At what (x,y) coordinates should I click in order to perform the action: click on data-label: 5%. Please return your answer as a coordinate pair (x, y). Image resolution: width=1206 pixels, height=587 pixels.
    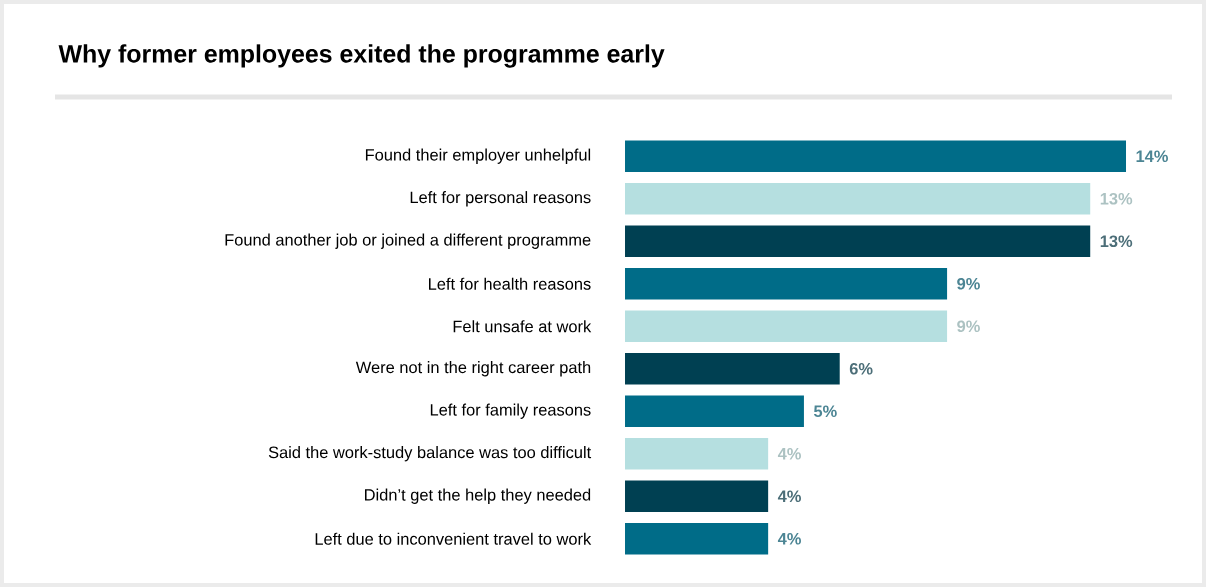
    Looking at the image, I should click on (825, 411).